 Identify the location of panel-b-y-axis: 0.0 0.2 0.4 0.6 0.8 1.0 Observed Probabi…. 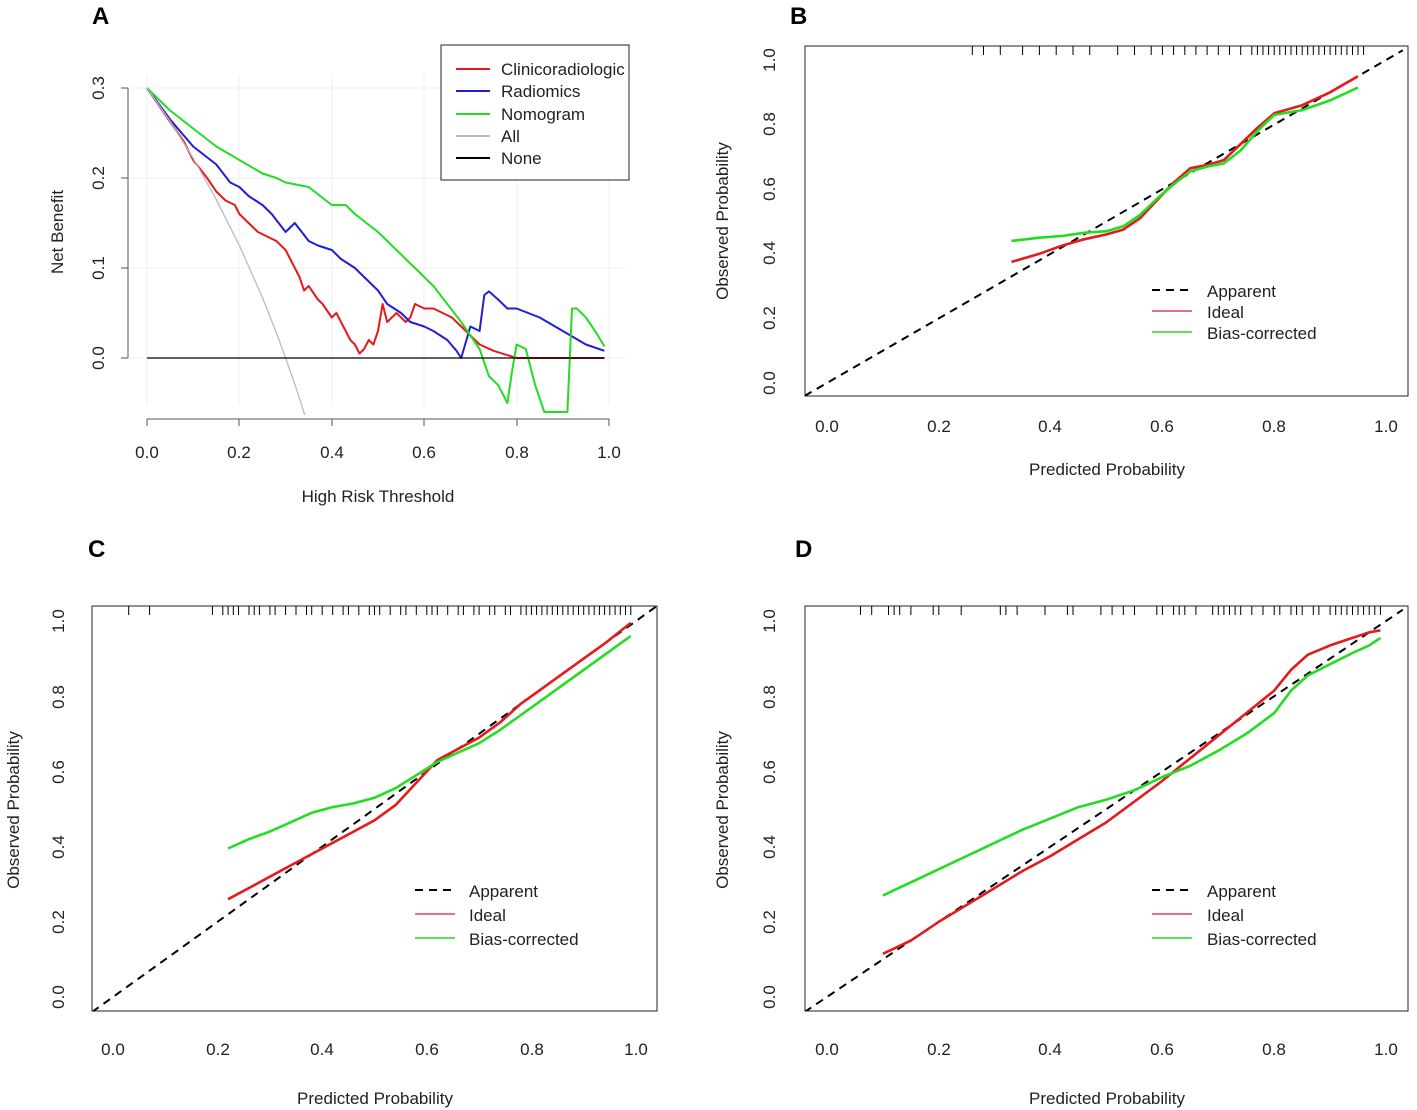
(746, 221).